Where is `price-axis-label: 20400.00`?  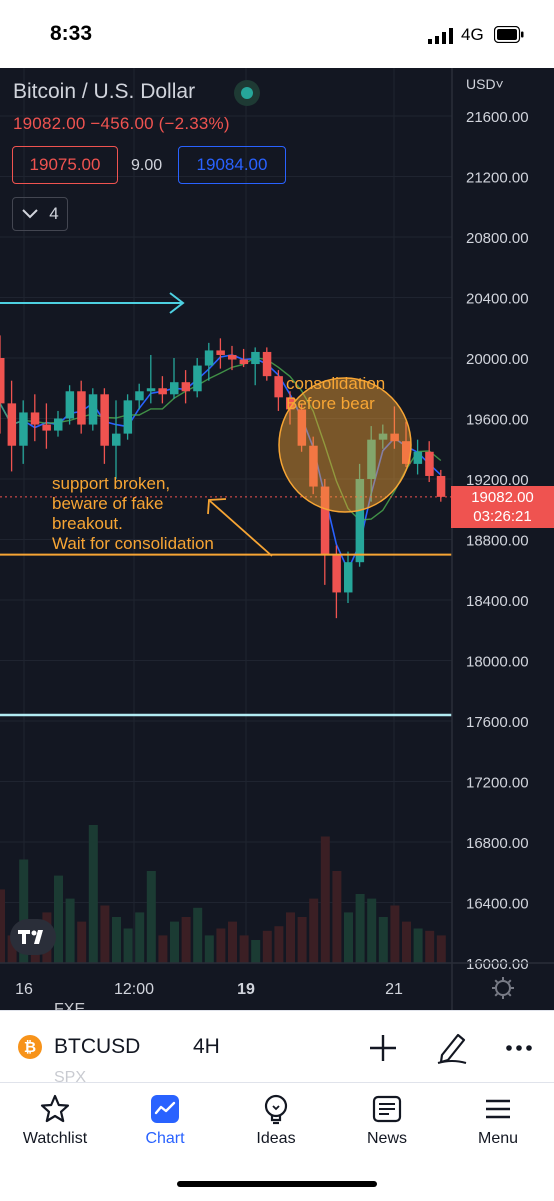 price-axis-label: 20400.00 is located at coordinates (497, 299).